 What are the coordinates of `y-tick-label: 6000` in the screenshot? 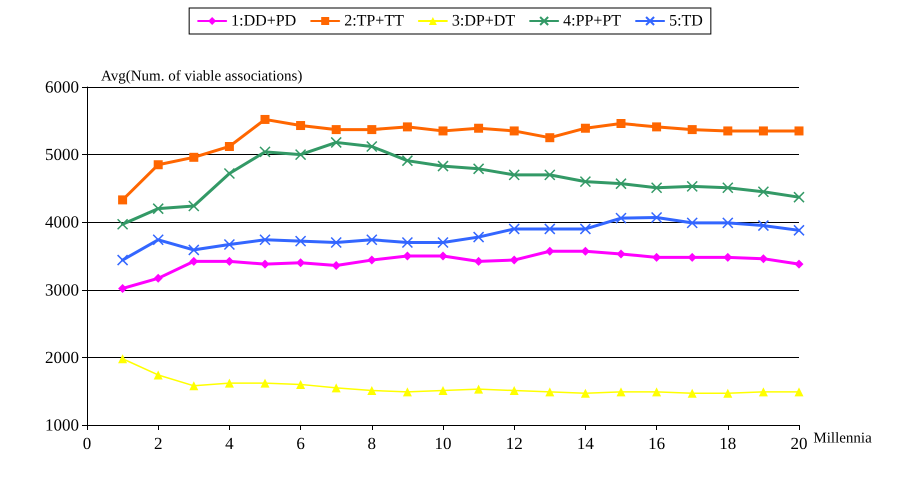 It's located at (62, 87).